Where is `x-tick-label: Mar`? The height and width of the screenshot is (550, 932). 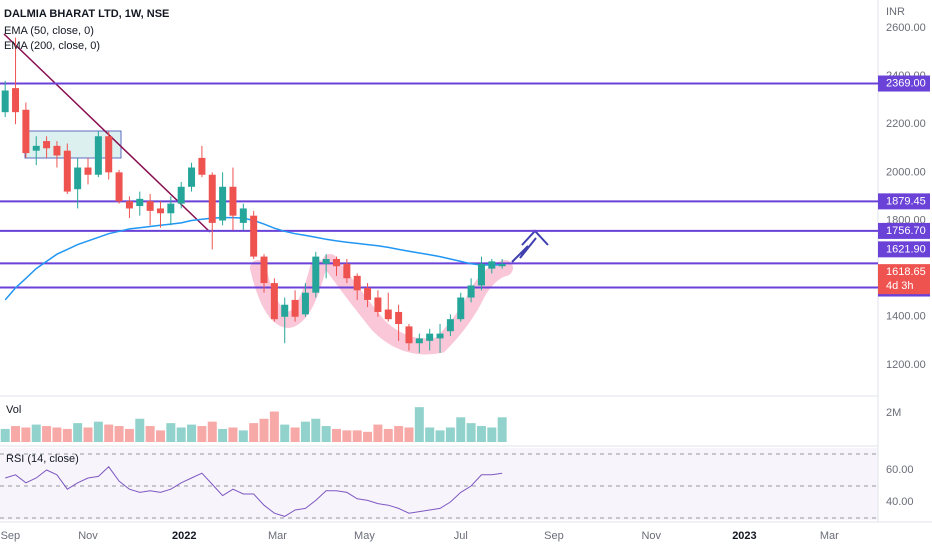 x-tick-label: Mar is located at coordinates (829, 536).